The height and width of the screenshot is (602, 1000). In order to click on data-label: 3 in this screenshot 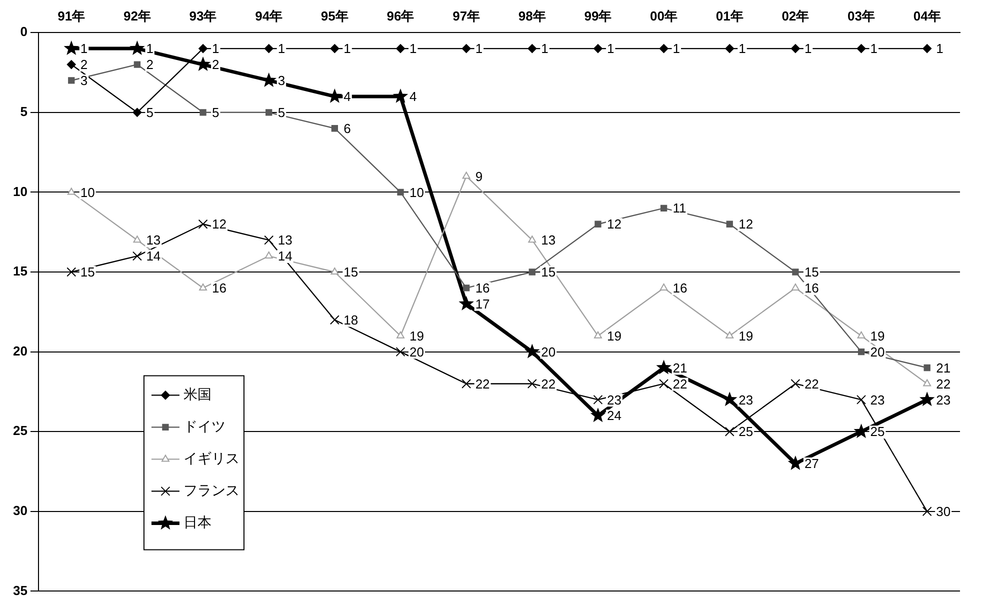, I will do `click(282, 80)`.